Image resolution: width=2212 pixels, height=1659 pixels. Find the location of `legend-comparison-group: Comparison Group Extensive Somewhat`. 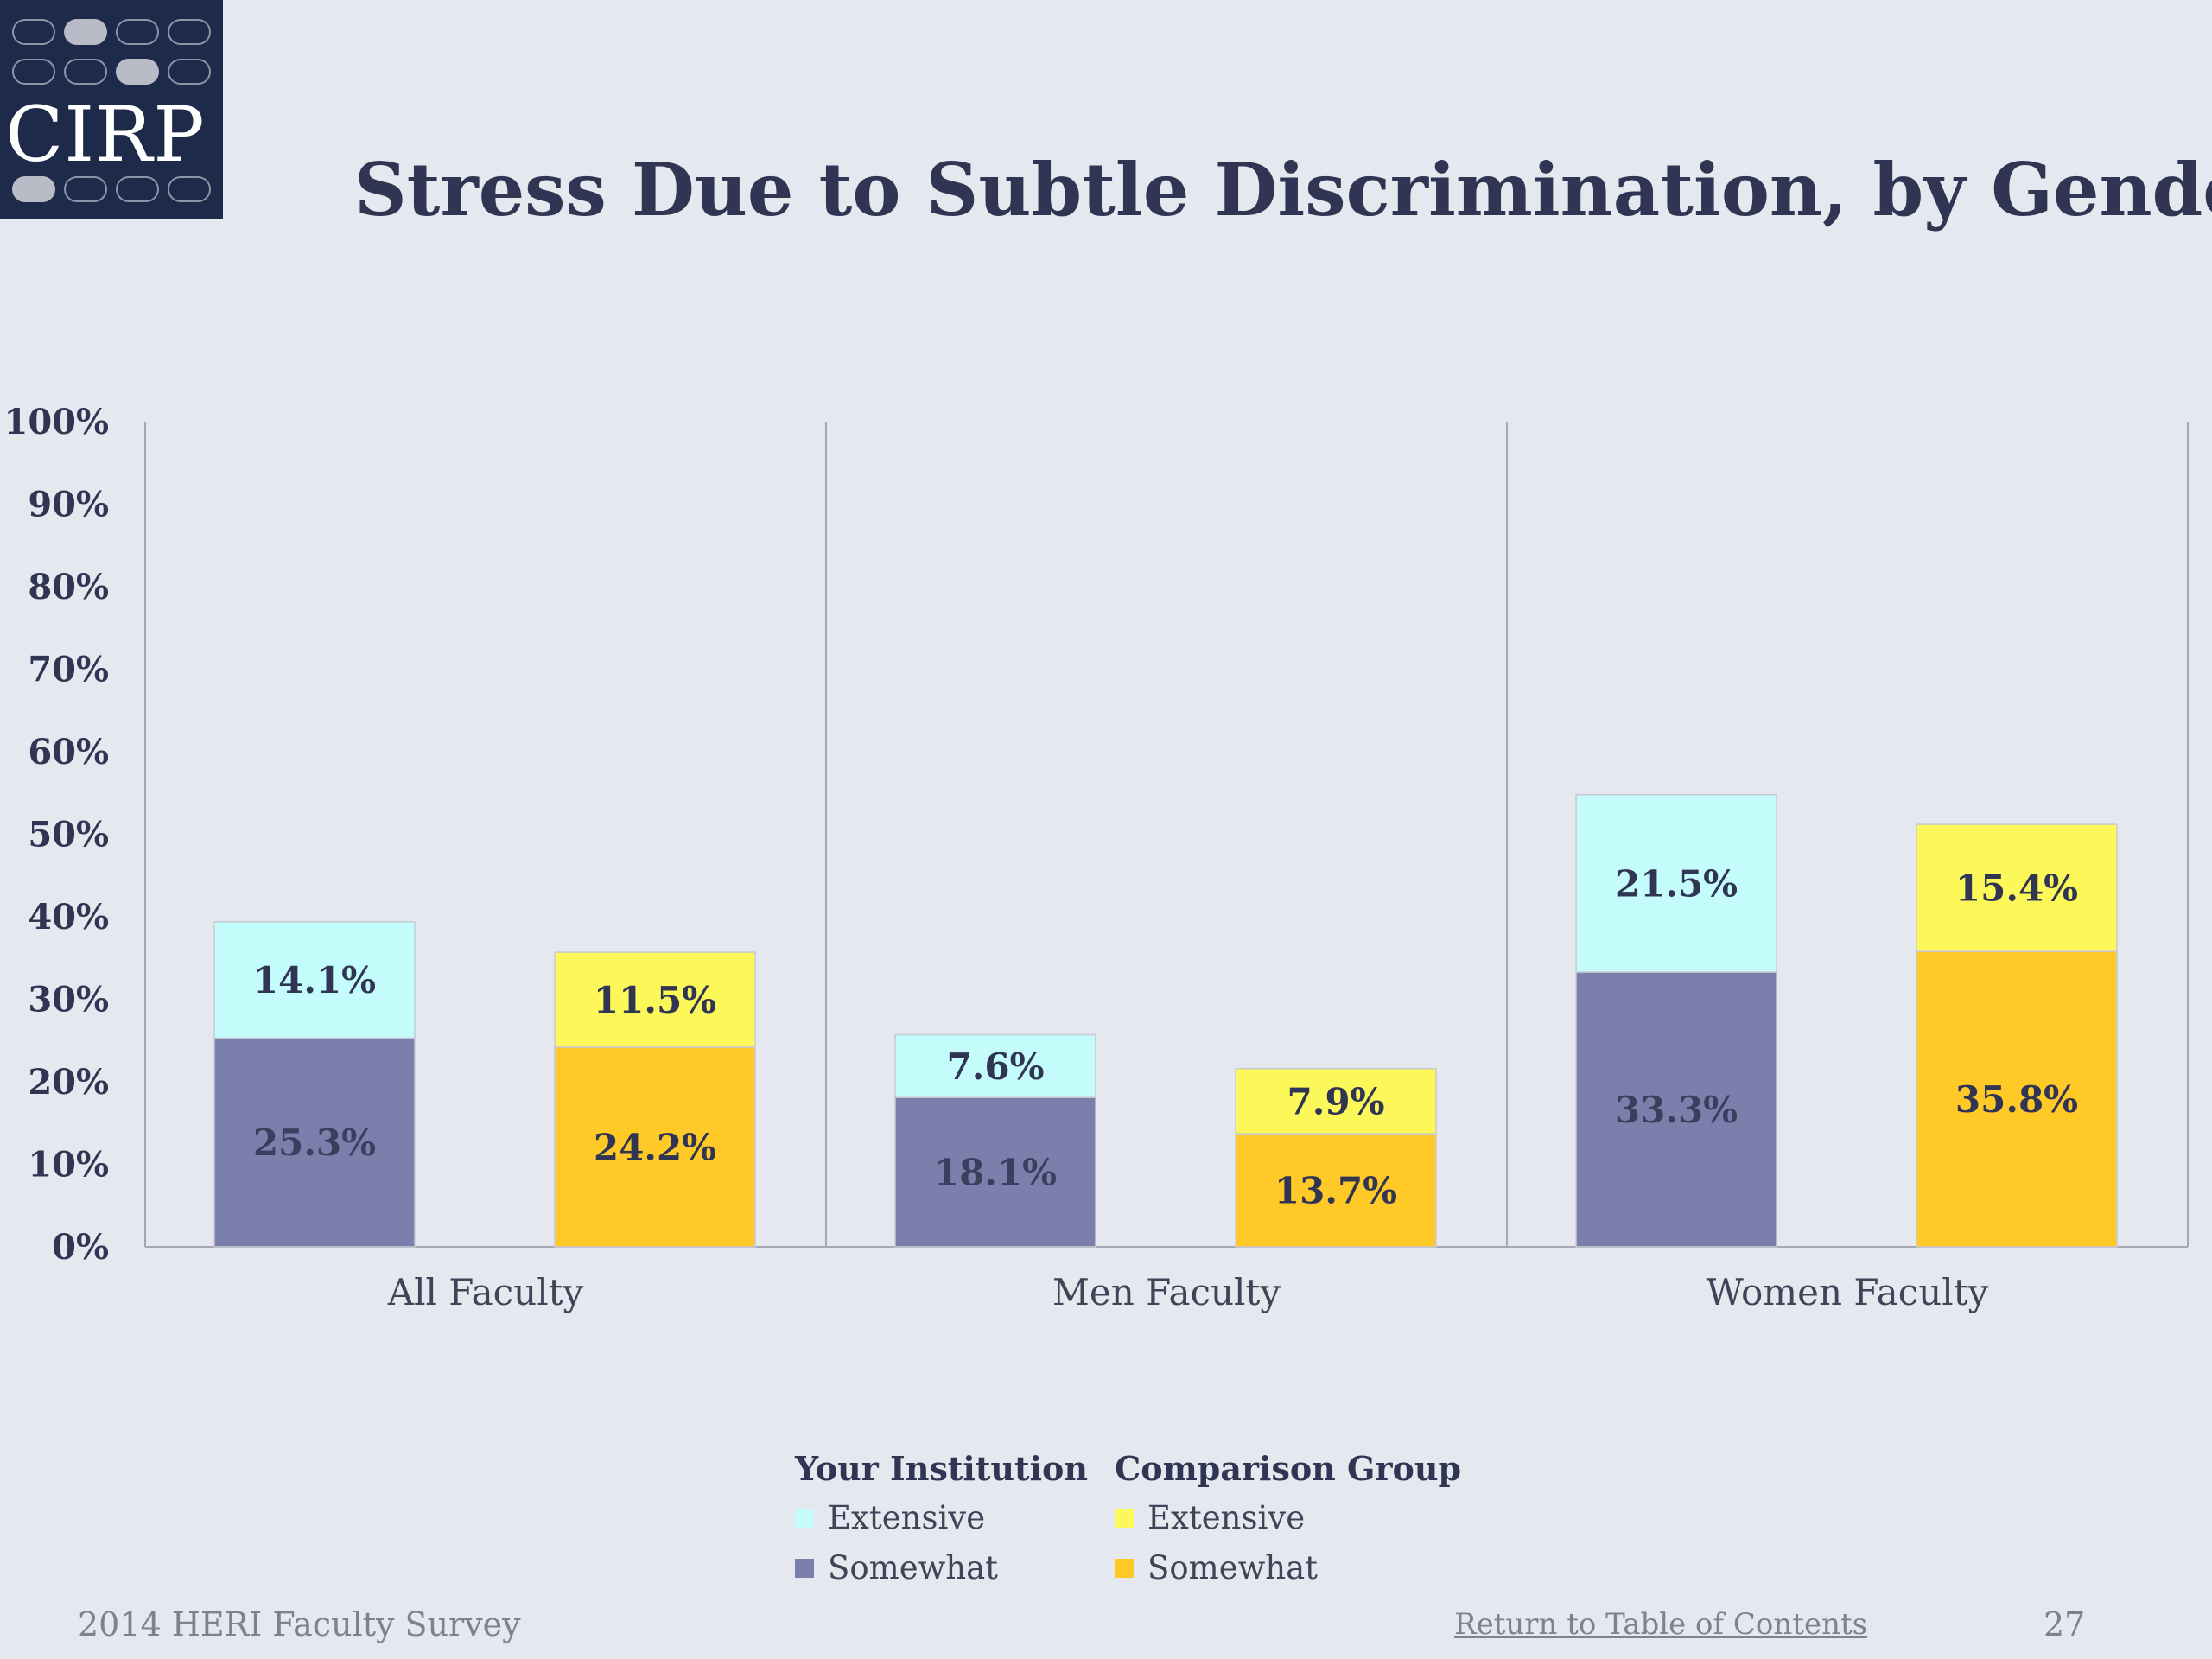

legend-comparison-group: Comparison Group Extensive Somewhat is located at coordinates (1288, 1519).